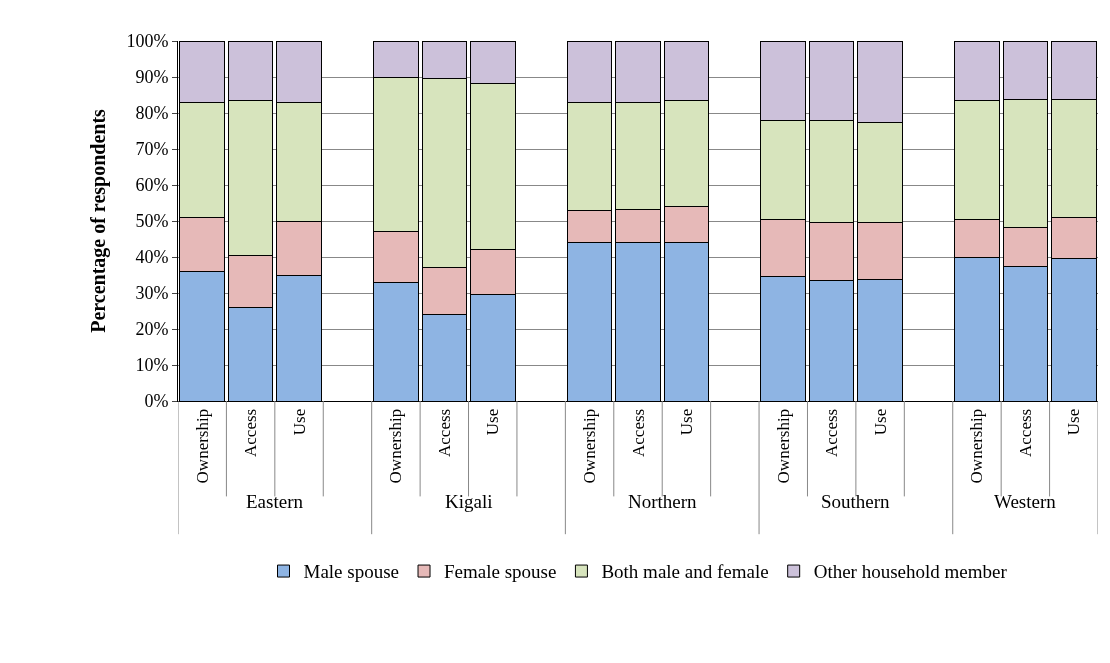 The image size is (1110, 663). I want to click on y-tick-label: 40%, so click(152, 257).